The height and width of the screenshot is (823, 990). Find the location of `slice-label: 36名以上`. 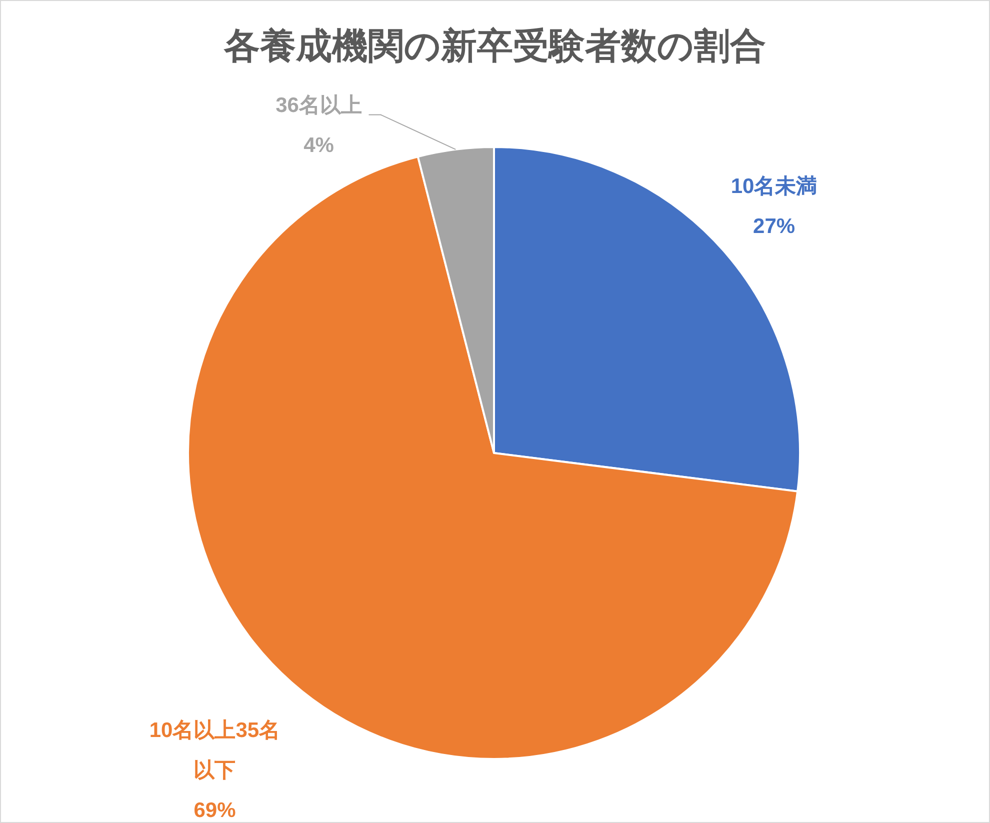

slice-label: 36名以上 is located at coordinates (319, 105).